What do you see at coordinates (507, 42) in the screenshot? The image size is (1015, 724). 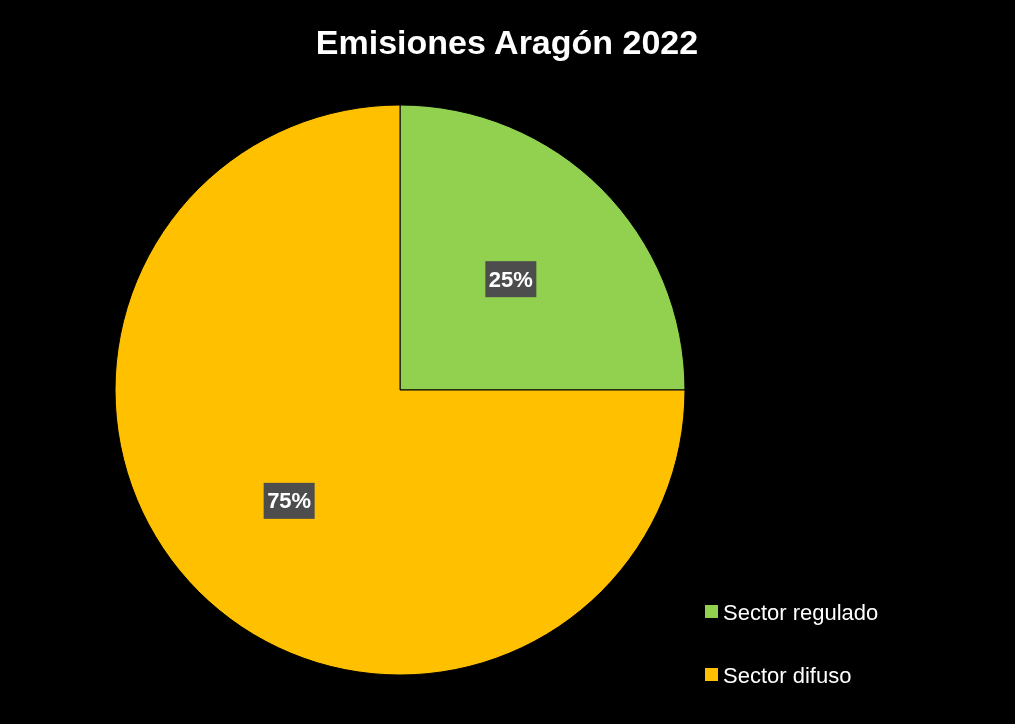 I see `chart-title: Emisiones Aragón 2022` at bounding box center [507, 42].